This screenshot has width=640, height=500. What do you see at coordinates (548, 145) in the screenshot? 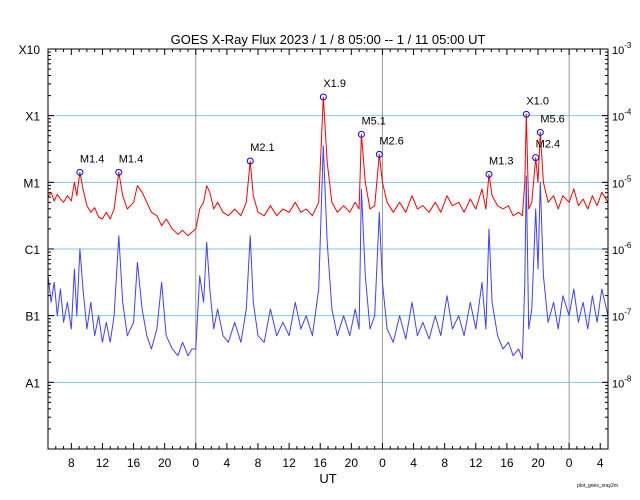
I see `flare-label: M2.4` at bounding box center [548, 145].